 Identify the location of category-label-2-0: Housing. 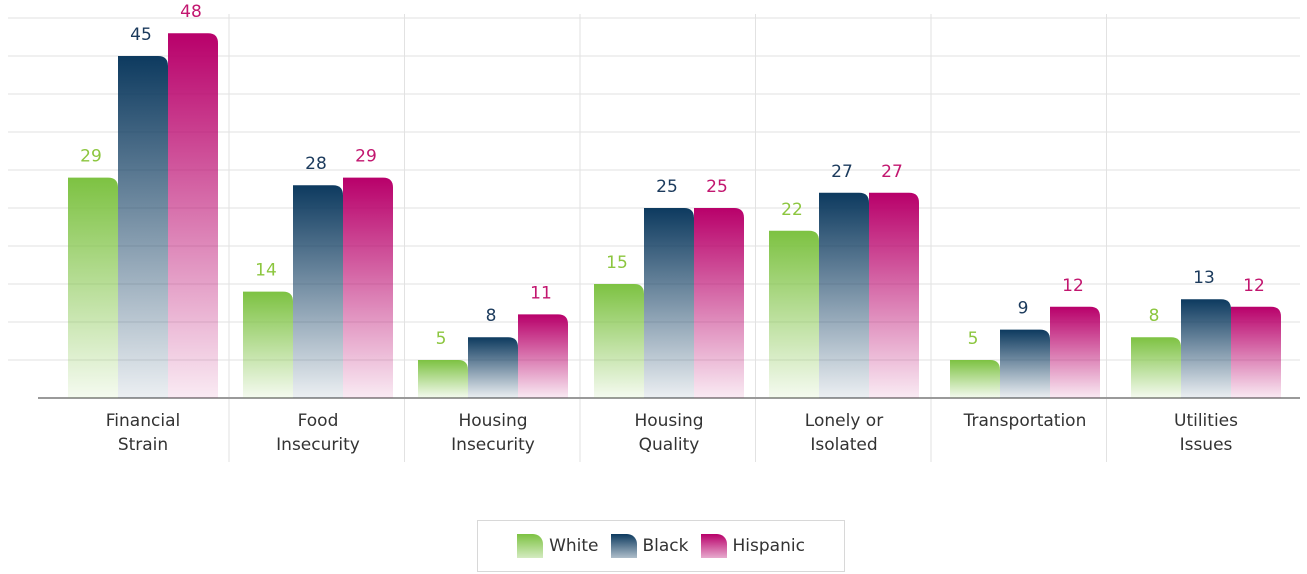
(492, 421).